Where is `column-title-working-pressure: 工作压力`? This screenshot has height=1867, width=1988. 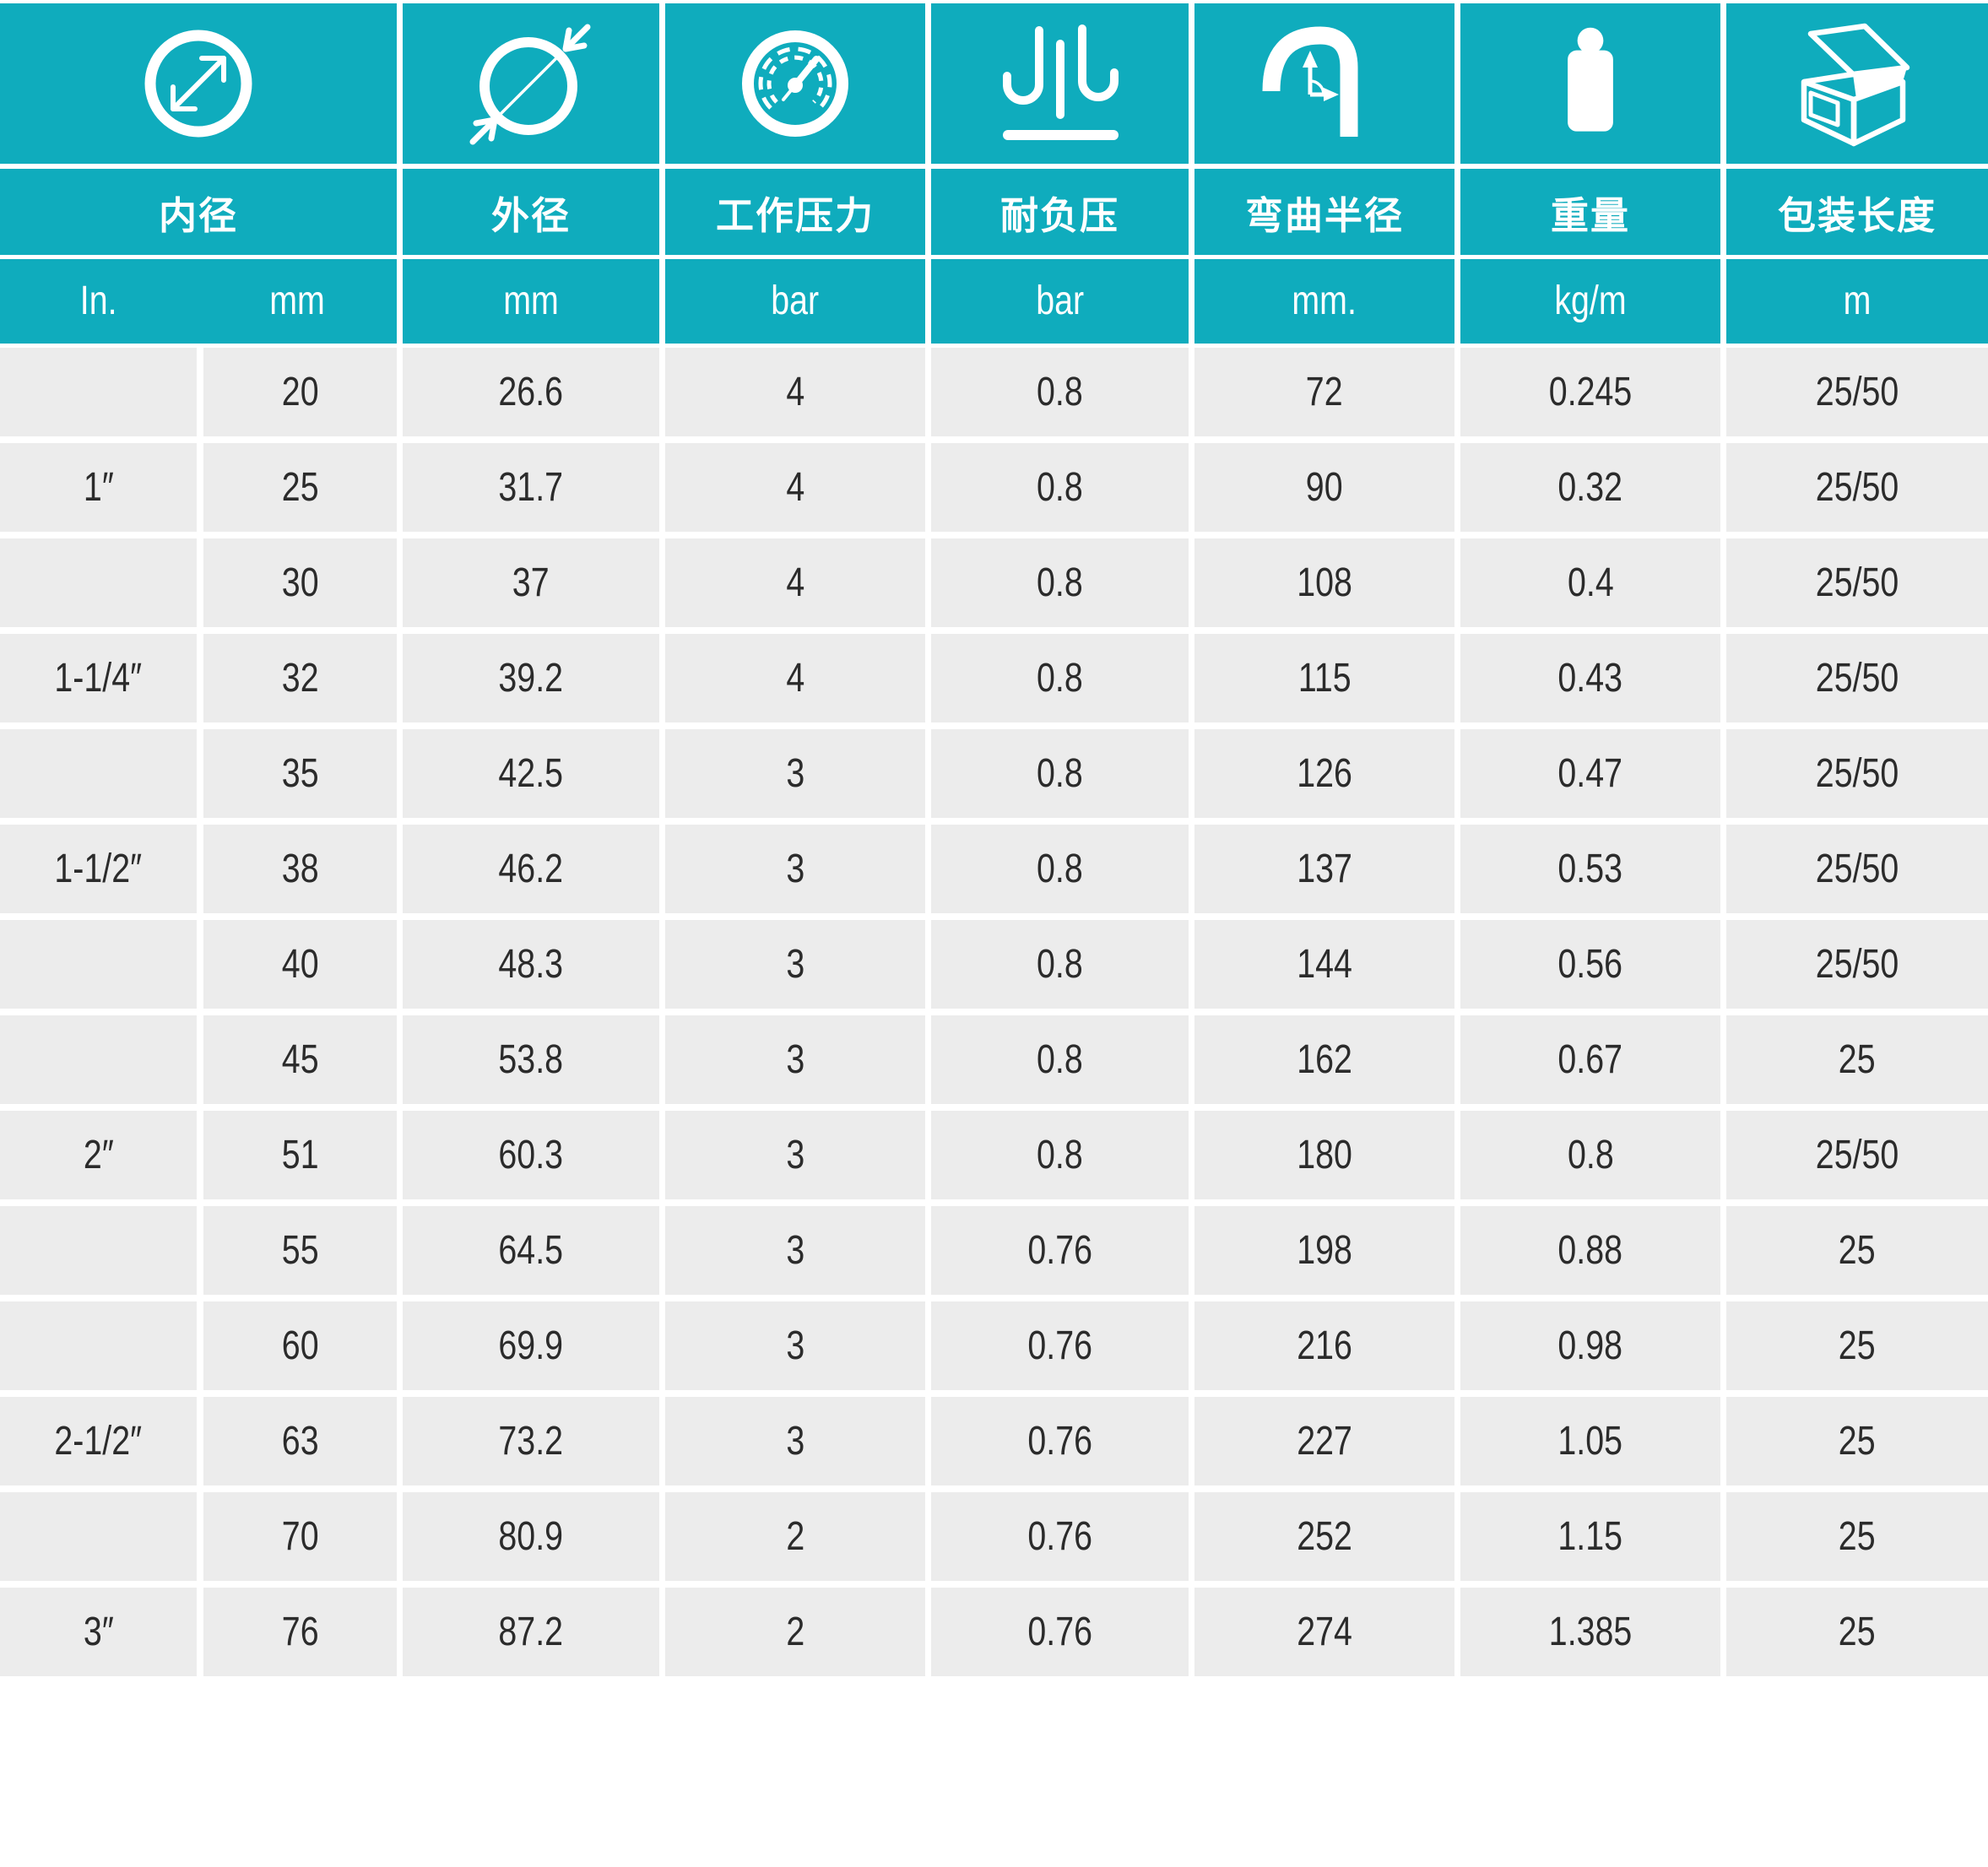 column-title-working-pressure: 工作压力 is located at coordinates (795, 212).